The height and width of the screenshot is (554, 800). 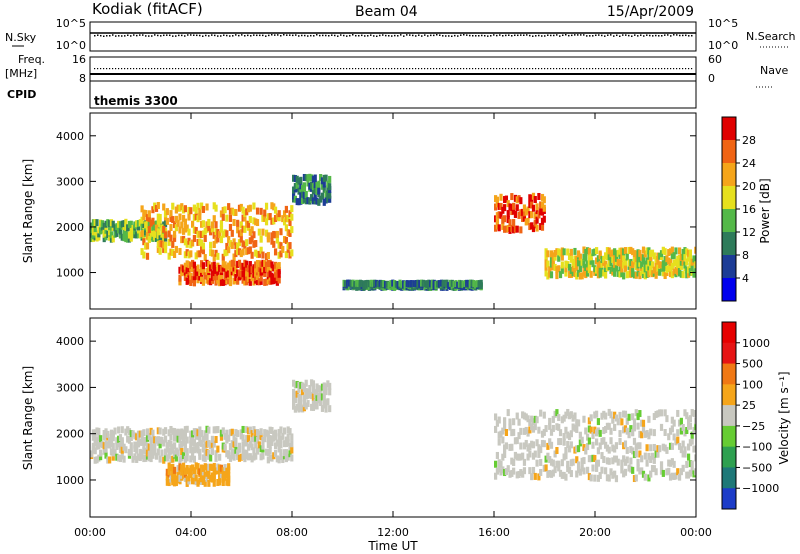 I want to click on colorbar-segment, so click(x=729, y=457).